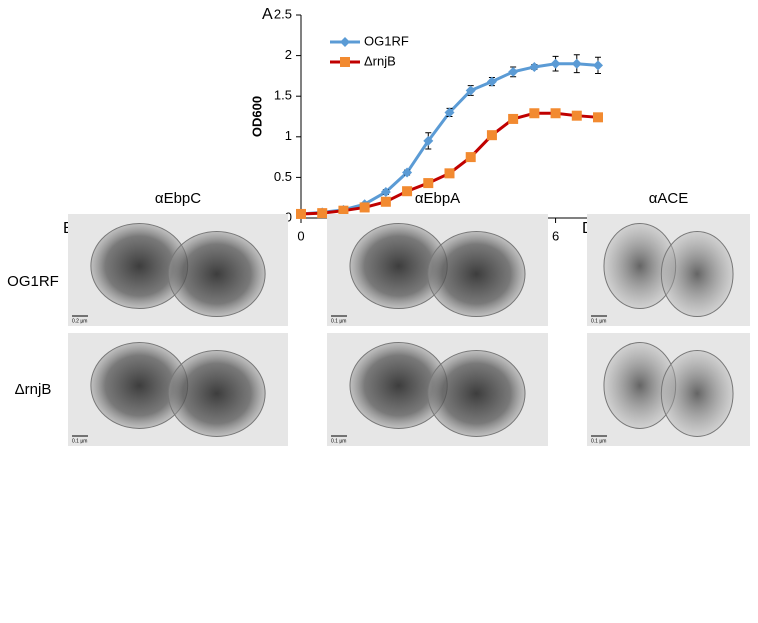 Image resolution: width=758 pixels, height=623 pixels. I want to click on legend-label: OG1RF, so click(386, 40).